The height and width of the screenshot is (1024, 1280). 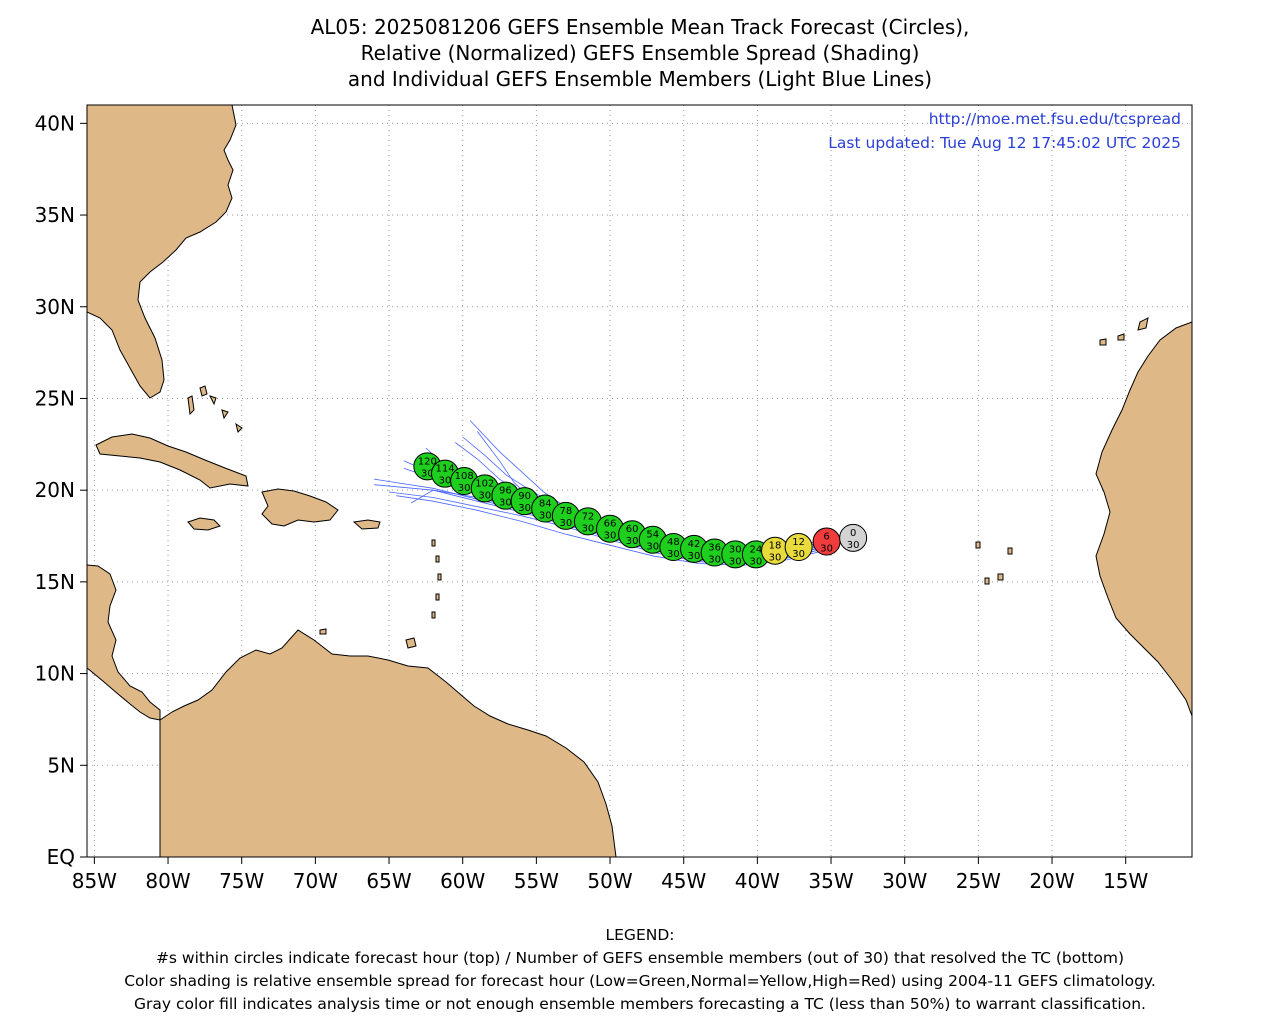 I want to click on land-bahamas, so click(x=215, y=409).